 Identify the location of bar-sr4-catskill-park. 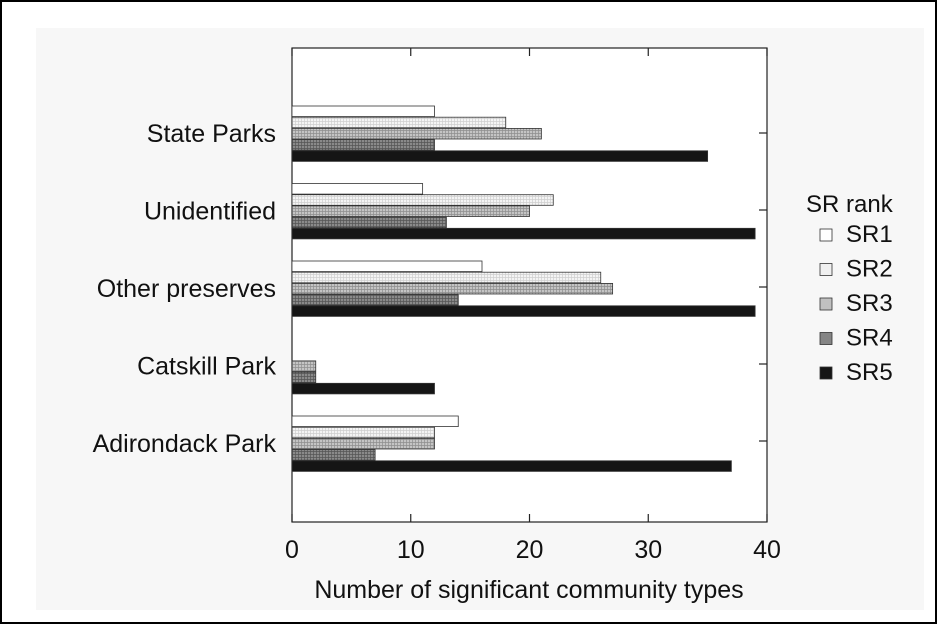
(304, 377).